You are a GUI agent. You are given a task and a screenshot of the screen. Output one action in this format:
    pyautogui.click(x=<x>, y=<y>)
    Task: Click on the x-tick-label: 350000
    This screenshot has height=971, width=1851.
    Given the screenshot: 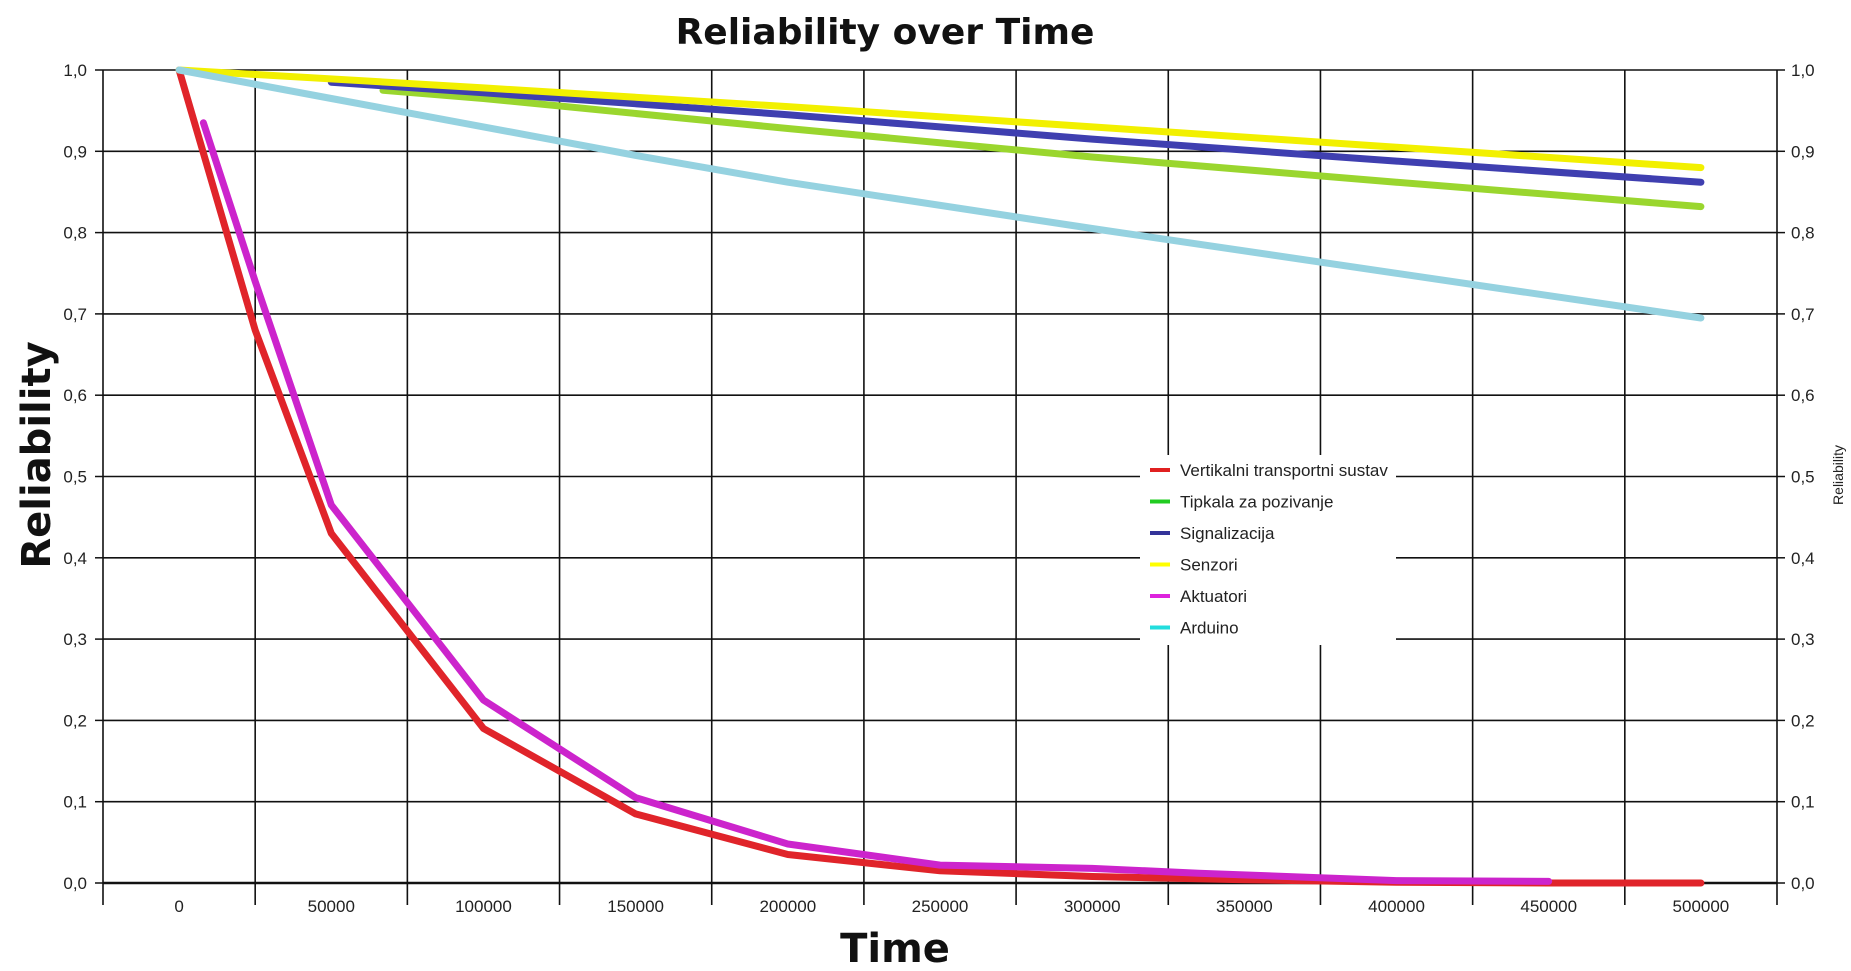 What is the action you would take?
    pyautogui.click(x=1244, y=906)
    